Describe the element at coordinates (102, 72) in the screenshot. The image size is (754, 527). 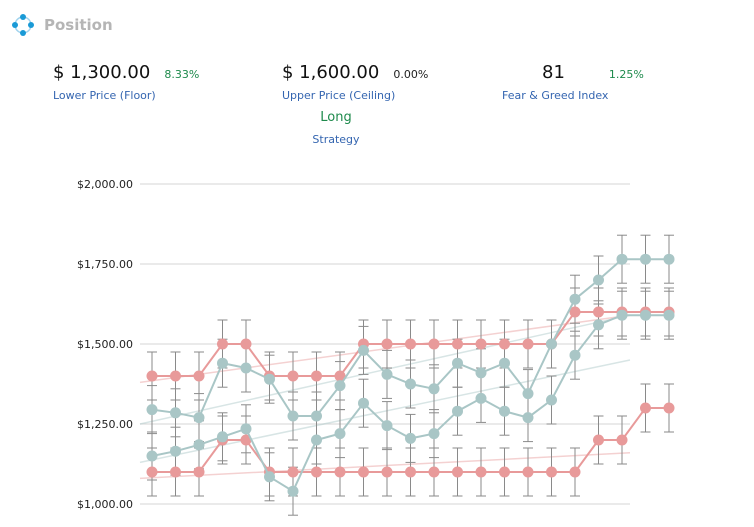
I see `floor-price-value: $ 1,300.00` at that location.